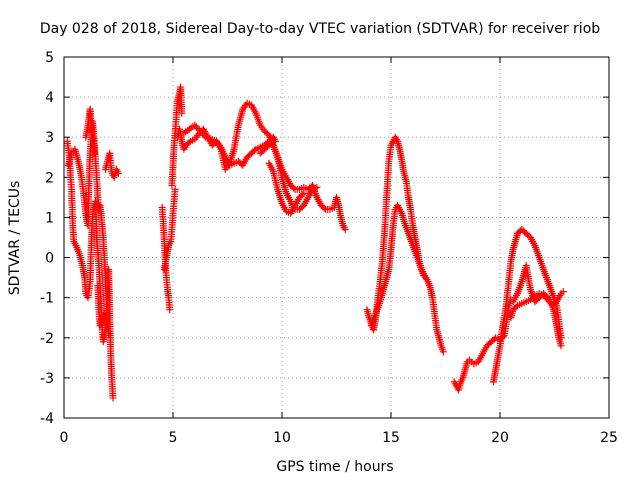 The height and width of the screenshot is (480, 640). Describe the element at coordinates (64, 438) in the screenshot. I see `x-tick-label: 0` at that location.